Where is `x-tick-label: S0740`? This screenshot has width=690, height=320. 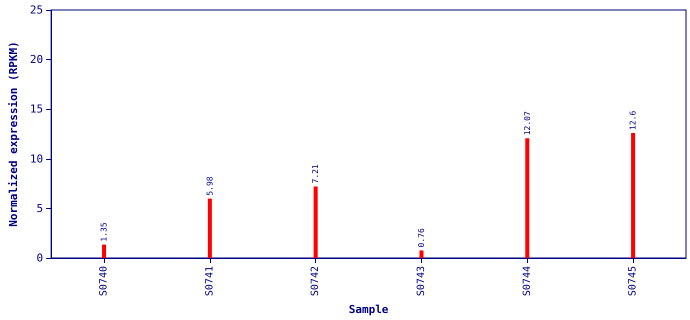 x-tick-label: S0740 is located at coordinates (104, 281).